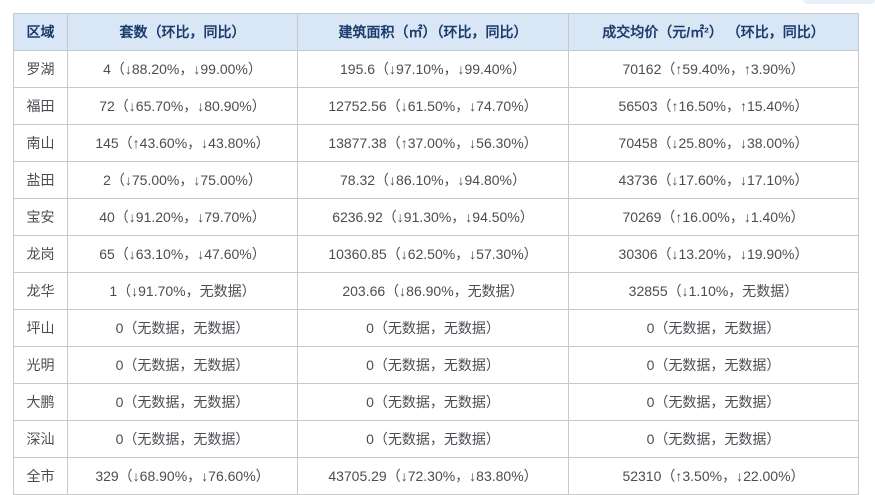 The height and width of the screenshot is (495, 875). I want to click on area-cell: 10360.85（↓62.50%，↓57.30%）, so click(433, 254).